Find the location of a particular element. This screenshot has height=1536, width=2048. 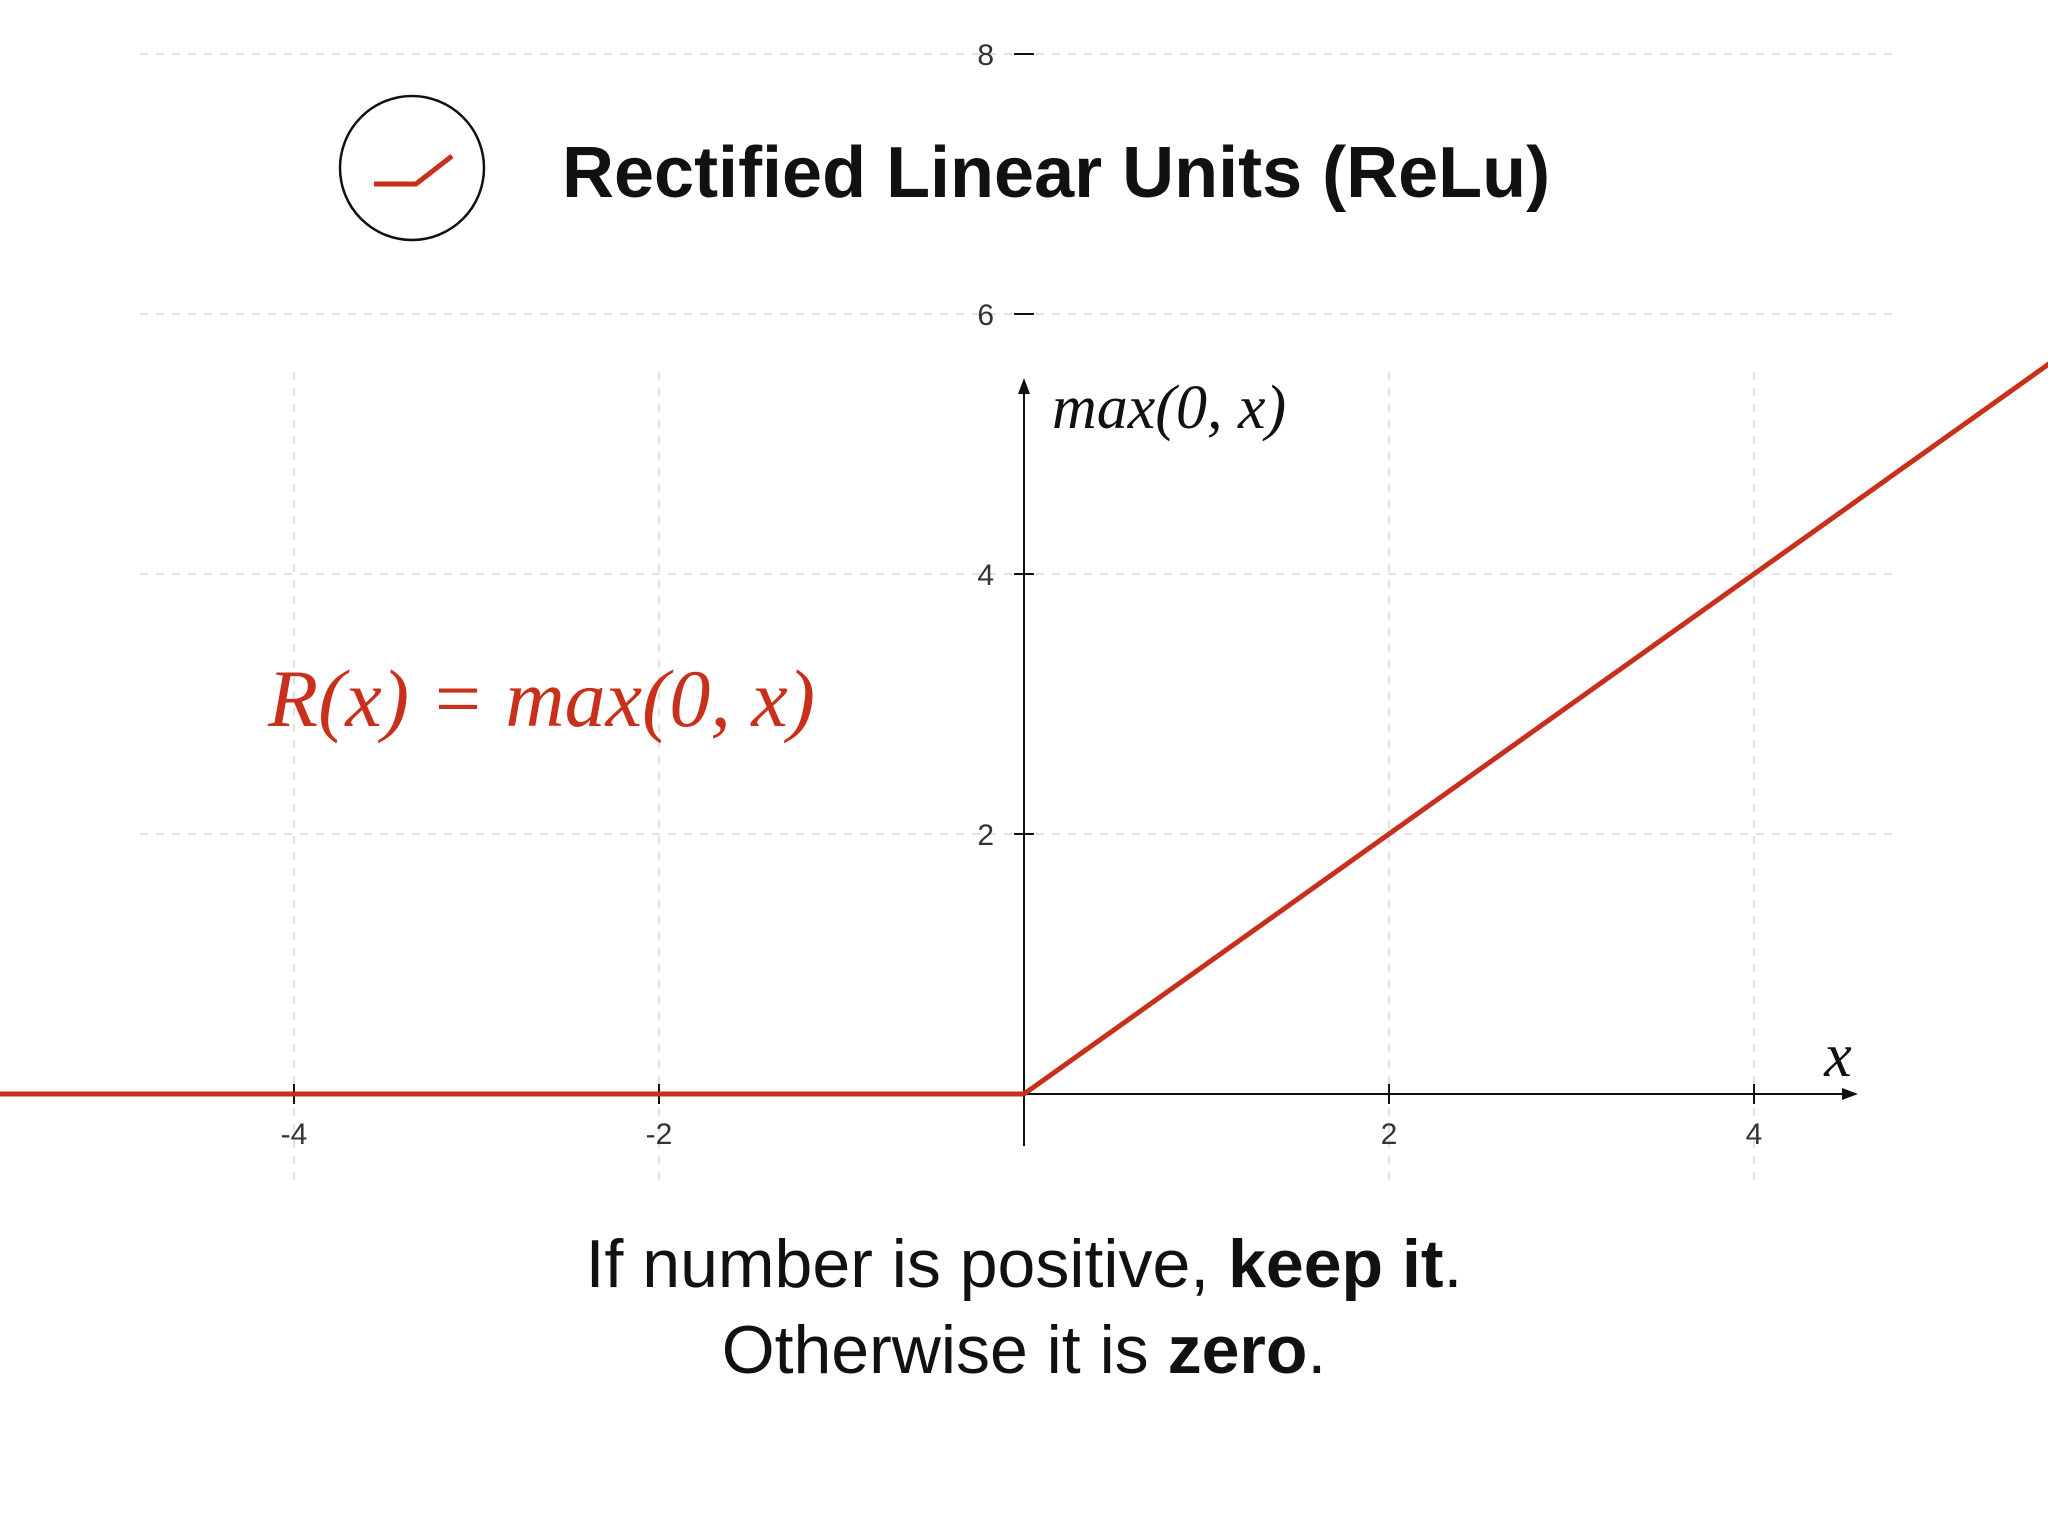

x-tick-label: 2 is located at coordinates (1389, 1134).